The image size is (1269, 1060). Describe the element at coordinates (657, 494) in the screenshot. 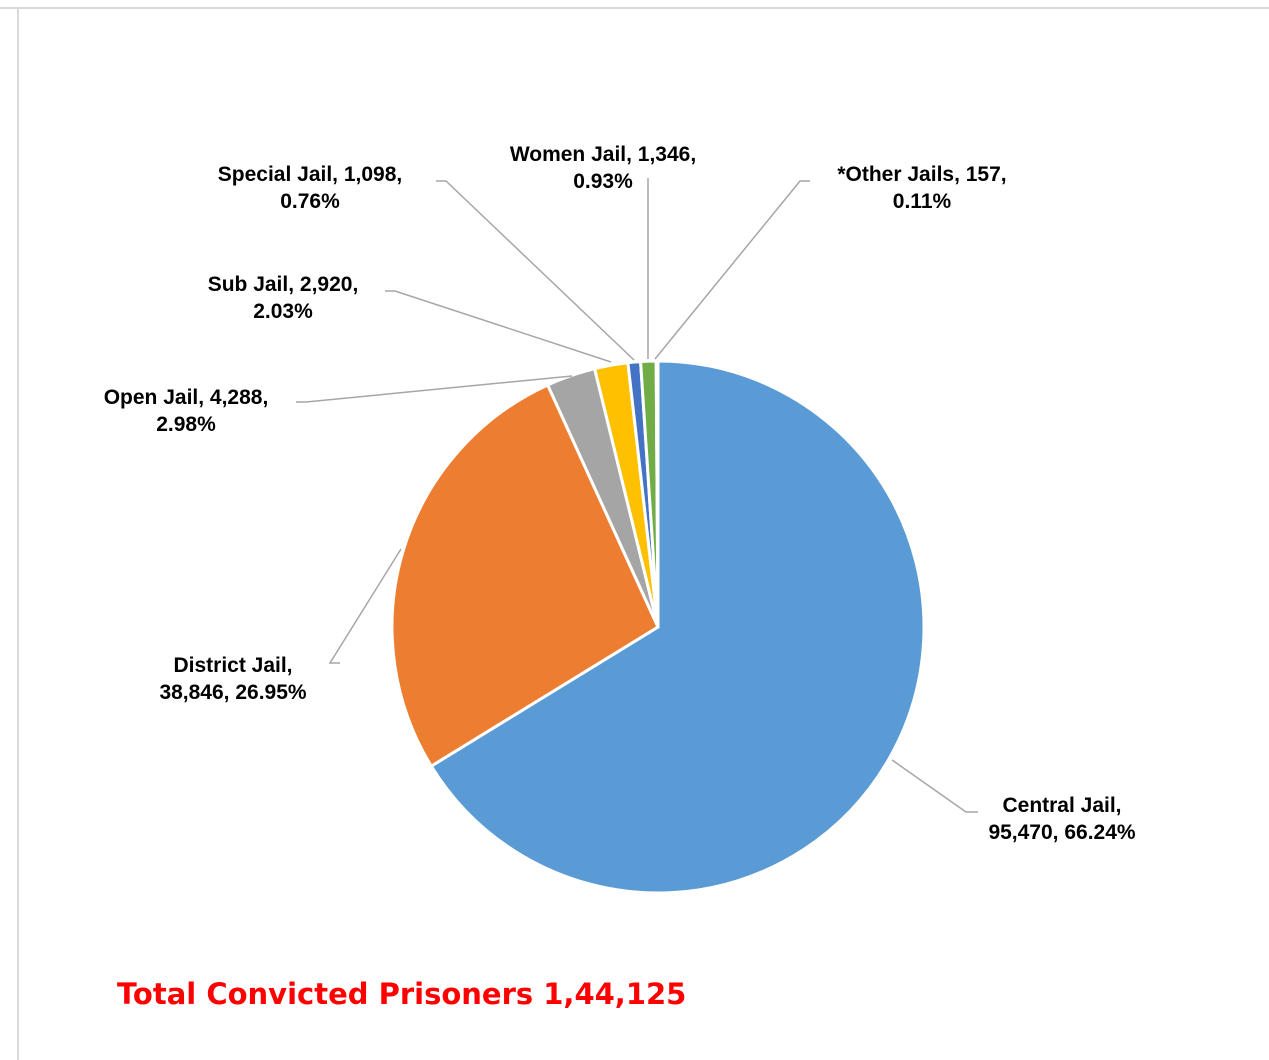

I see `pie-slice-other-jails` at that location.